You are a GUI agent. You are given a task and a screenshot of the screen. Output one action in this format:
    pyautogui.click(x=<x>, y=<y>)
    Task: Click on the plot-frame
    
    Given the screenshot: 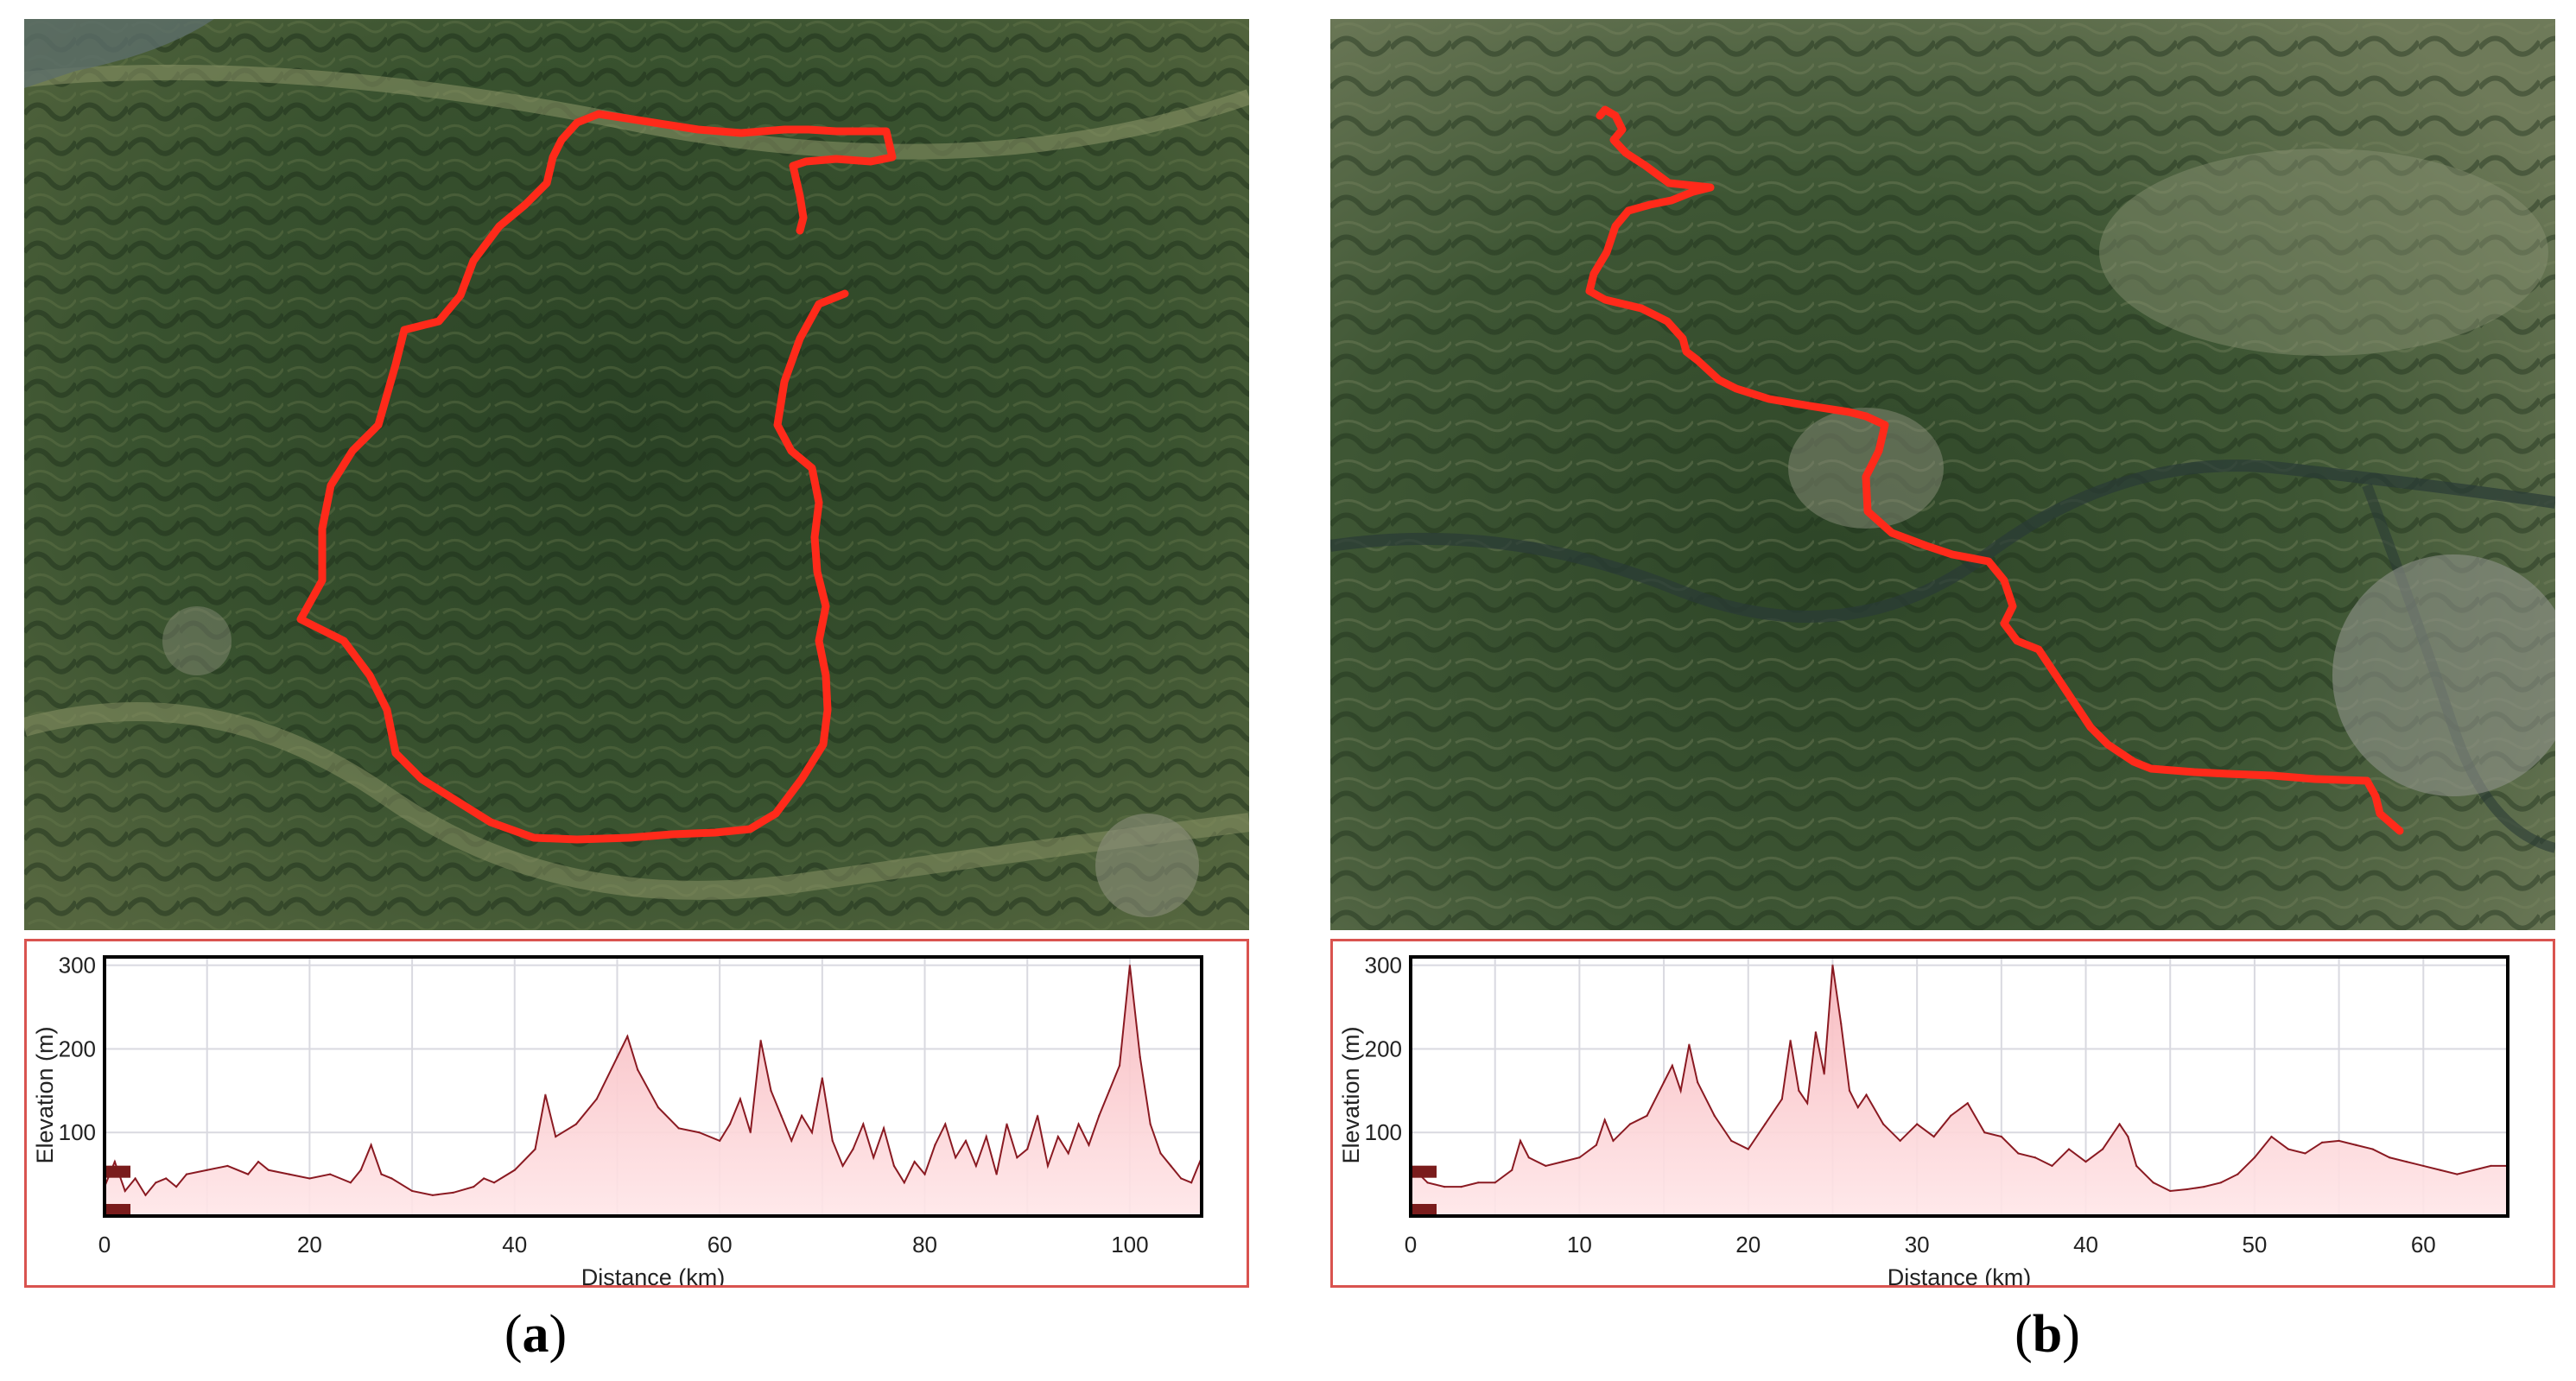 What is the action you would take?
    pyautogui.click(x=1959, y=1086)
    